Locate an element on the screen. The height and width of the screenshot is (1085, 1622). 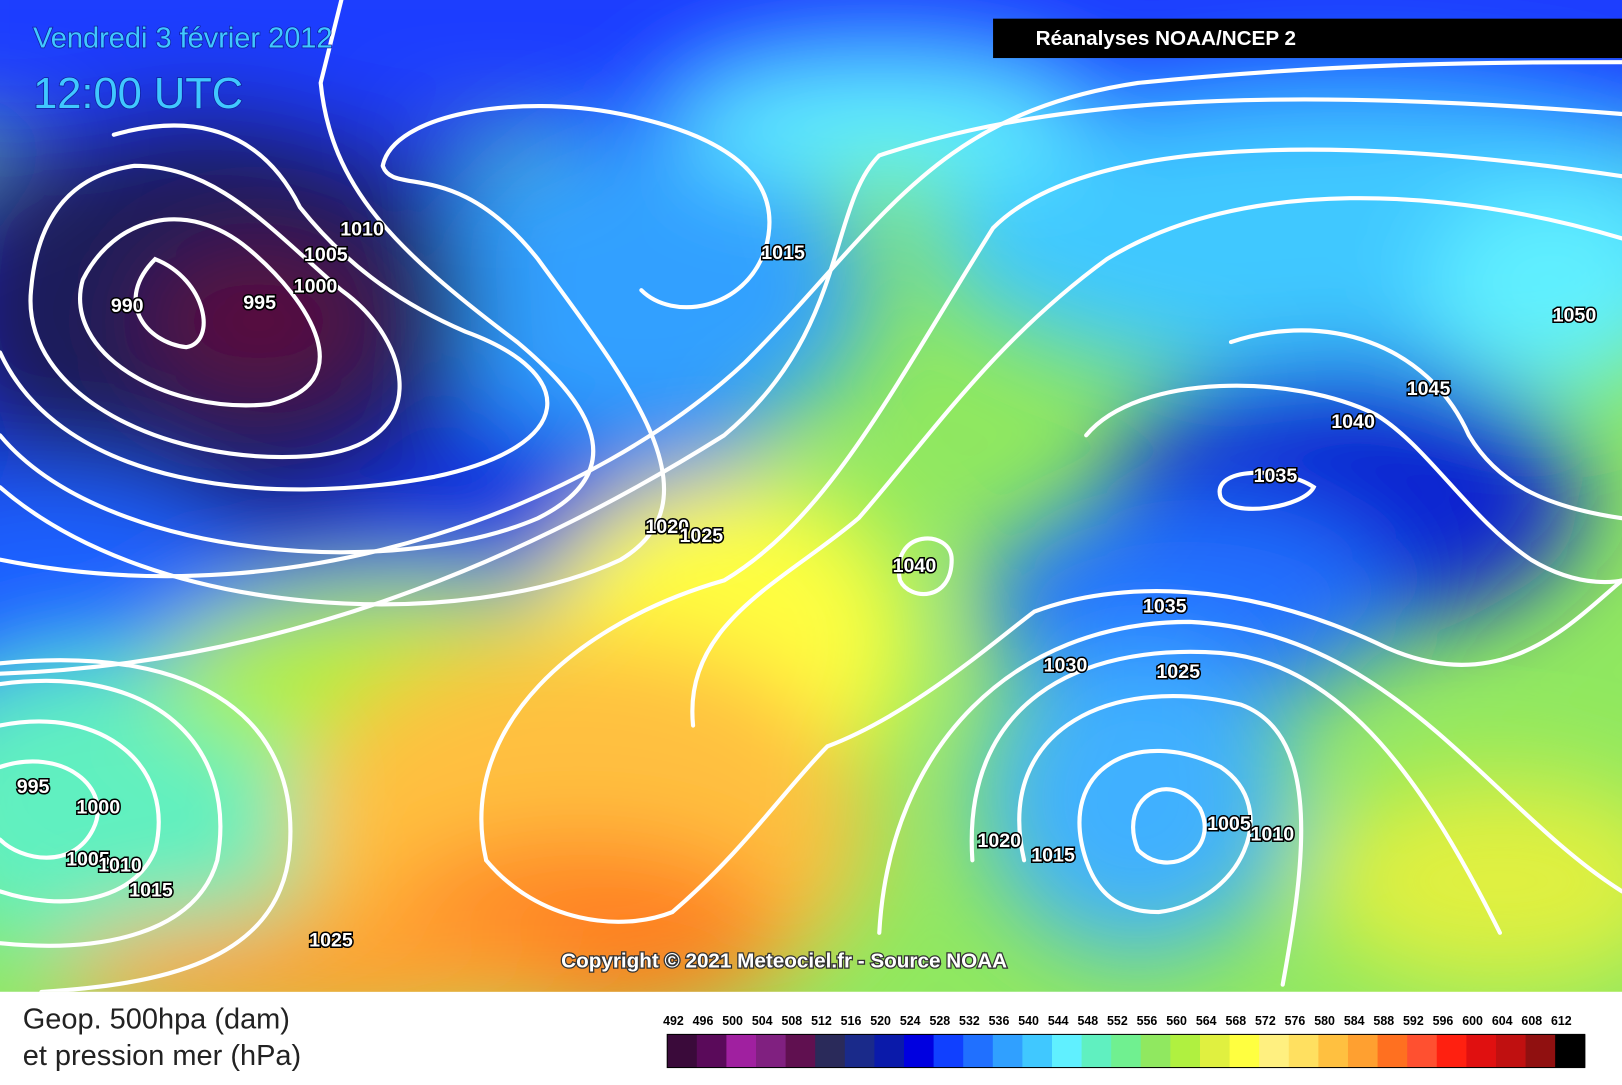
scale-label: 584 is located at coordinates (1354, 1021).